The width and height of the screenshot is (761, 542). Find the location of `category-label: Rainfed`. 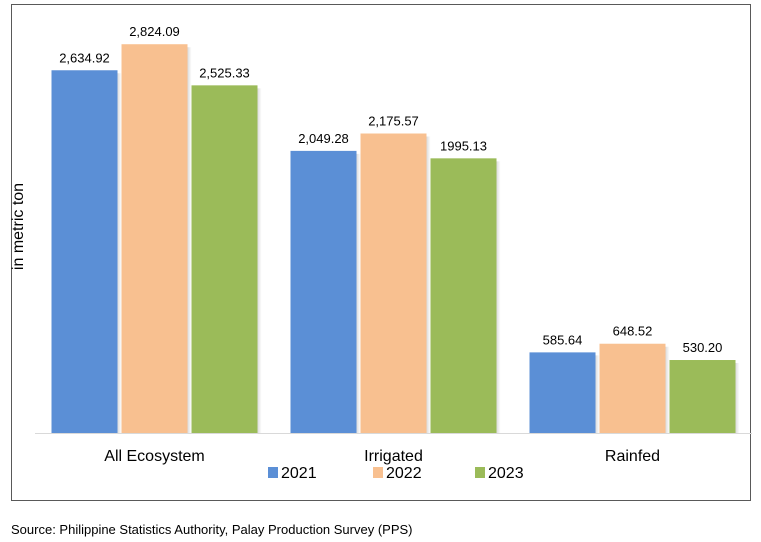

category-label: Rainfed is located at coordinates (632, 456).